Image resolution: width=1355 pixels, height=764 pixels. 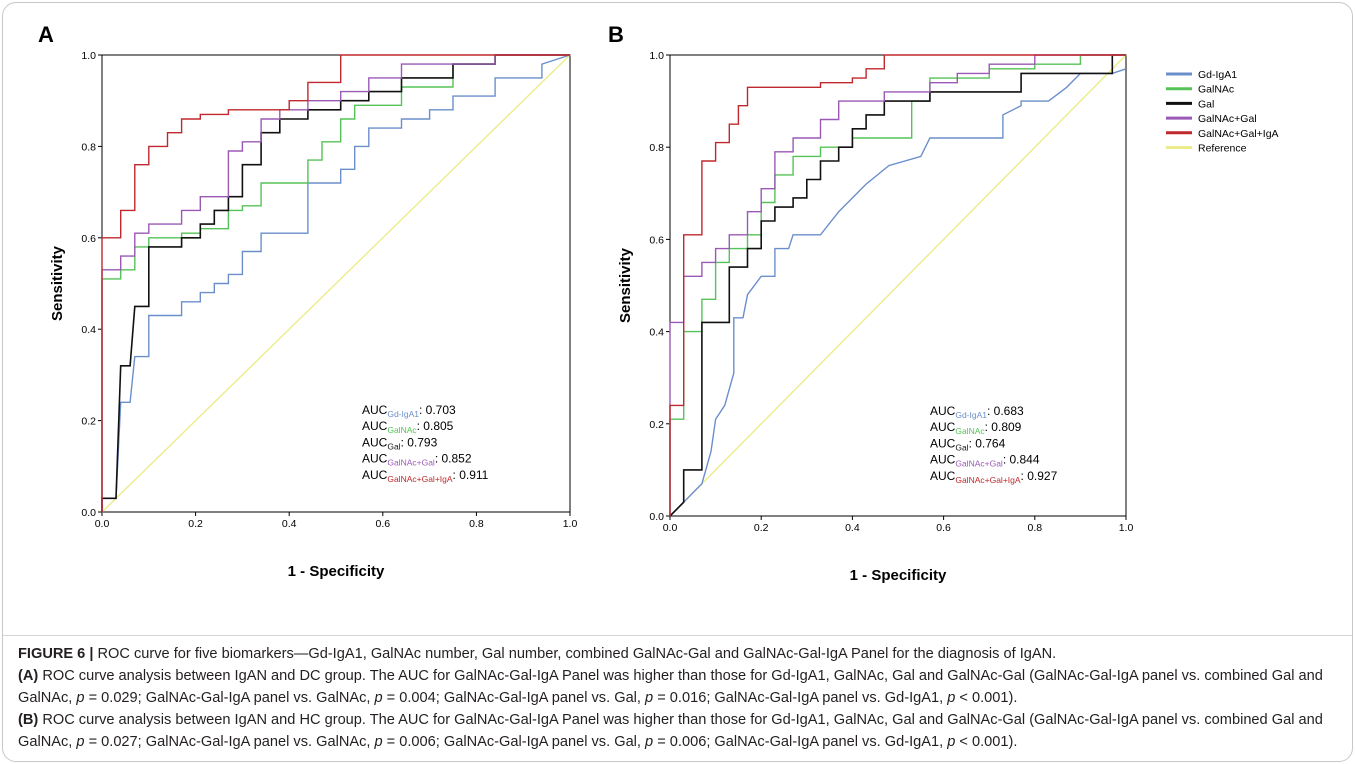 What do you see at coordinates (985, 461) in the screenshot?
I see `panel-b-auc-galnac-gal: AUCGalNAc+Gal: 0.844` at bounding box center [985, 461].